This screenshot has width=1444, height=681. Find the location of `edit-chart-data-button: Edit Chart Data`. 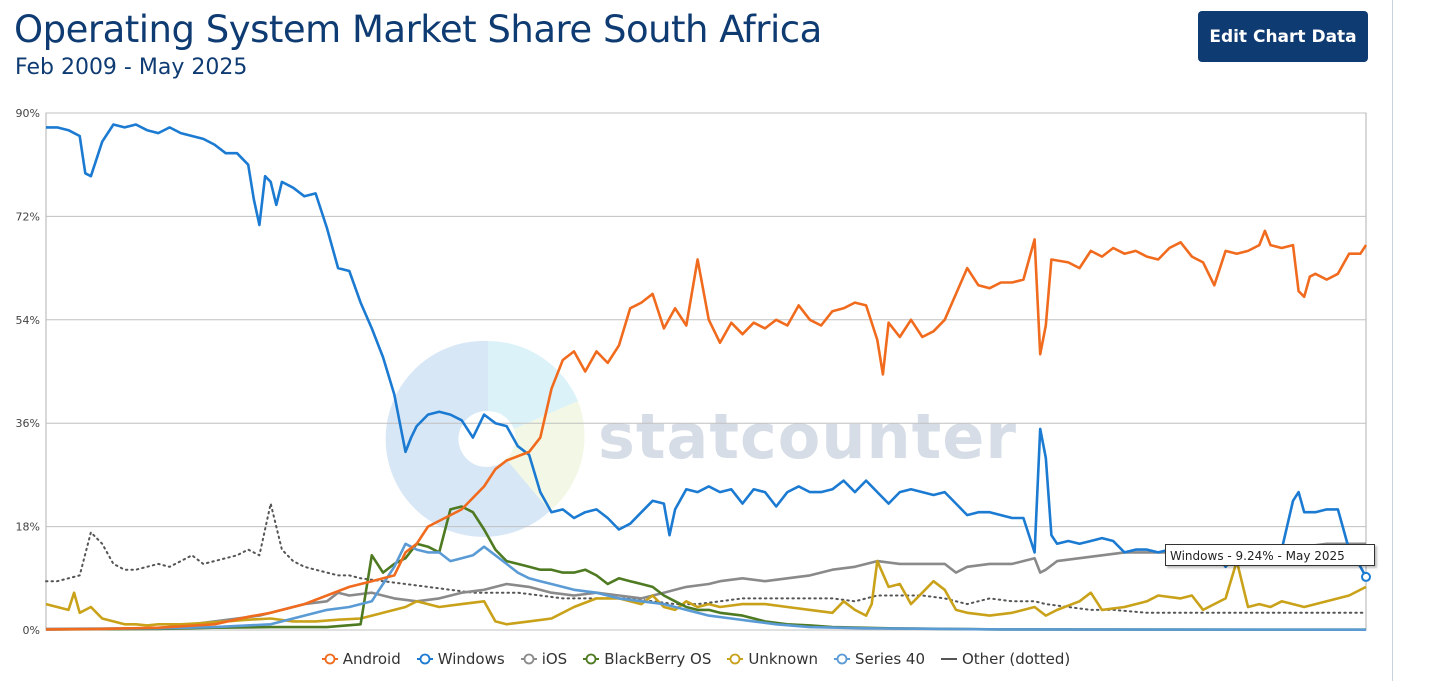

edit-chart-data-button: Edit Chart Data is located at coordinates (1283, 36).